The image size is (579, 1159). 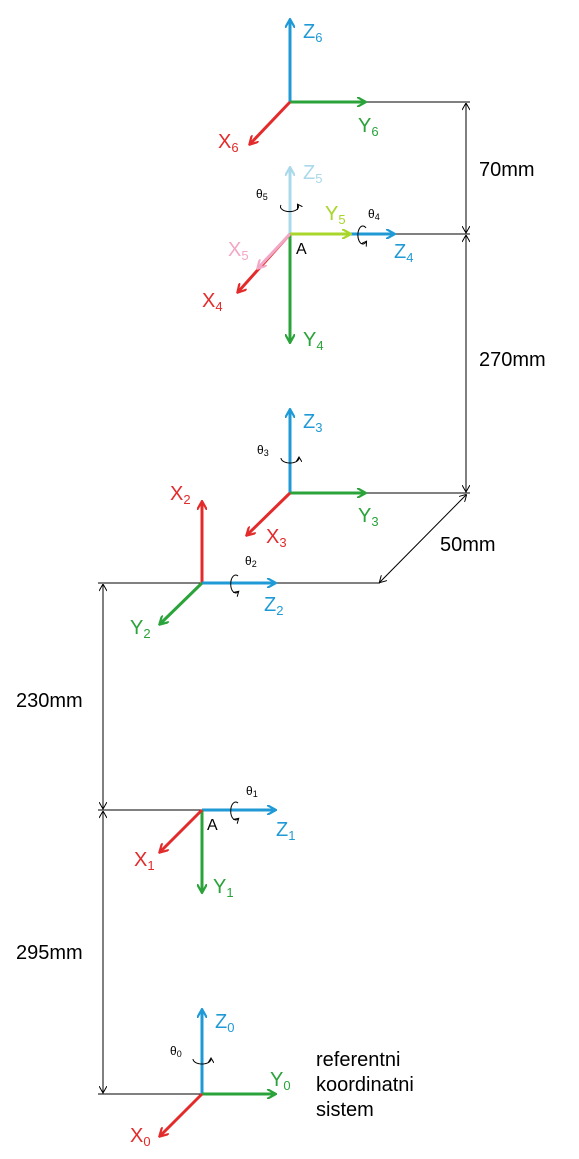 I want to click on y4-label: Y4, so click(x=313, y=341).